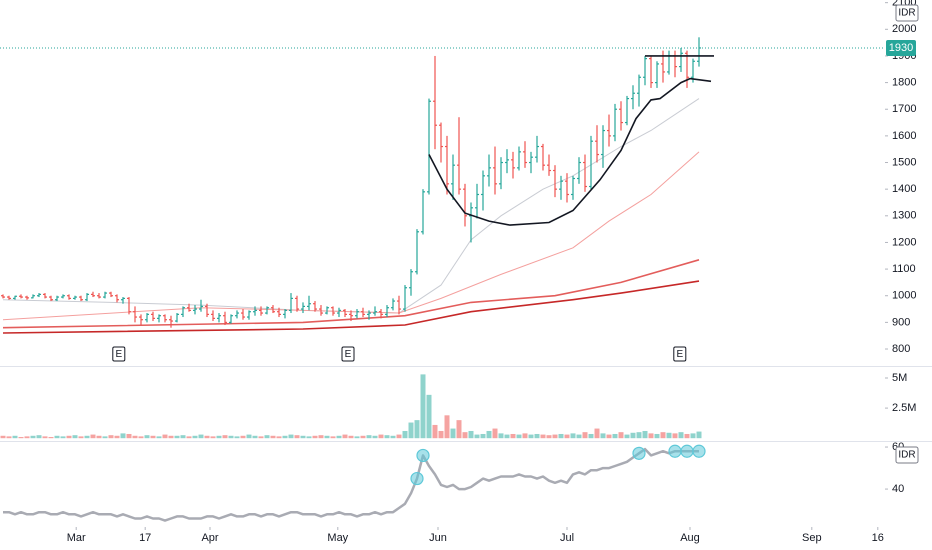  What do you see at coordinates (904, 109) in the screenshot?
I see `y-tick-label: 1700` at bounding box center [904, 109].